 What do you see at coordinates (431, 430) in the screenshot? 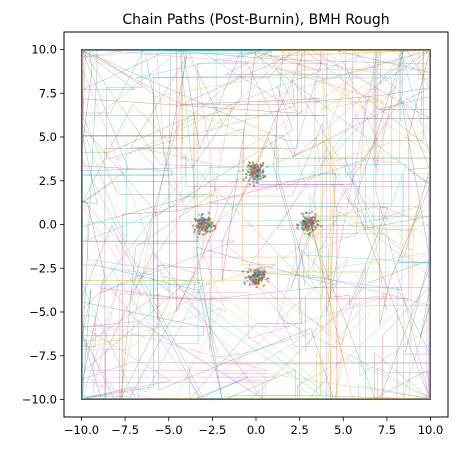
I see `x-tick-label: 10.0` at bounding box center [431, 430].